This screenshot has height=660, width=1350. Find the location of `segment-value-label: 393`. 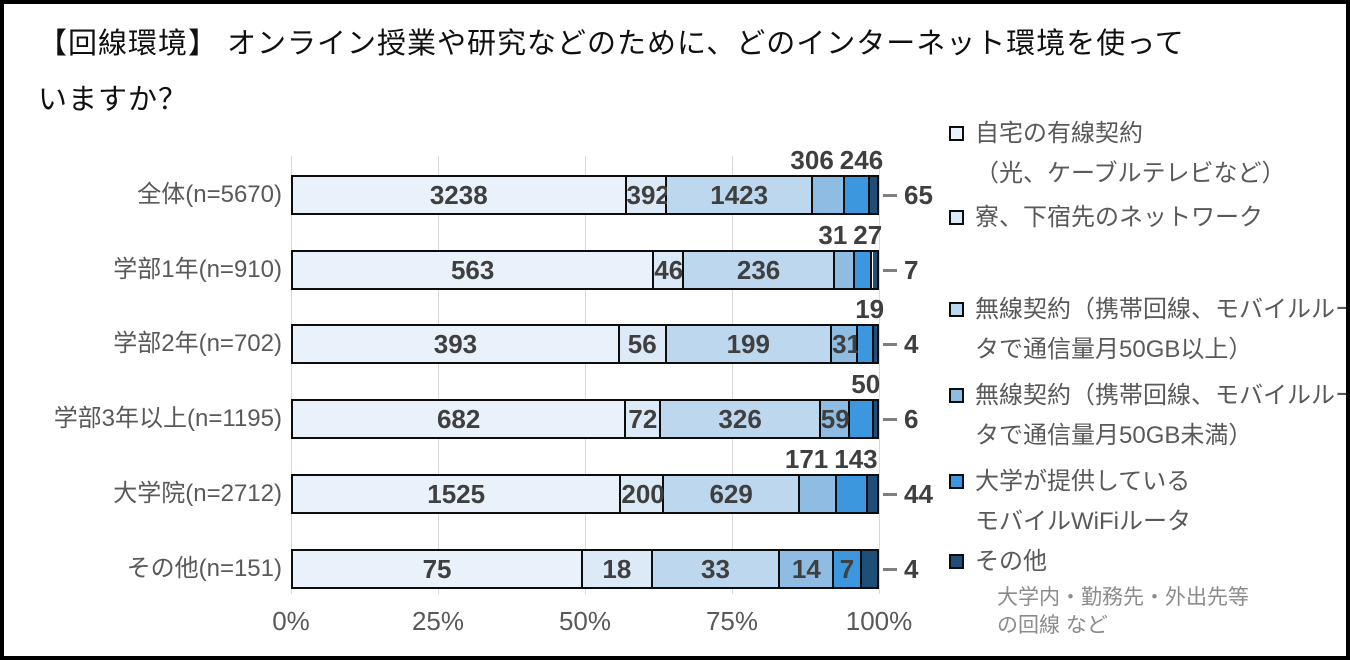

segment-value-label: 393 is located at coordinates (455, 344).